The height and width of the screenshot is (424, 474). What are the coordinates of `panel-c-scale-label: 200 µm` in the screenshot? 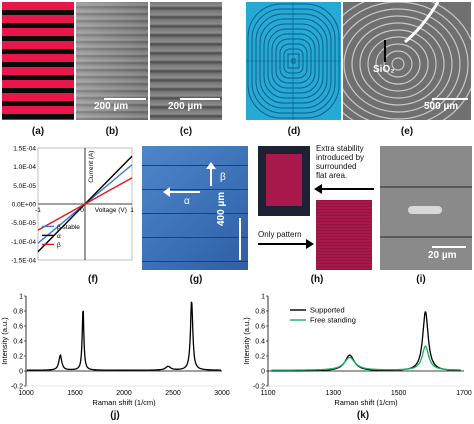 It's located at (185, 106).